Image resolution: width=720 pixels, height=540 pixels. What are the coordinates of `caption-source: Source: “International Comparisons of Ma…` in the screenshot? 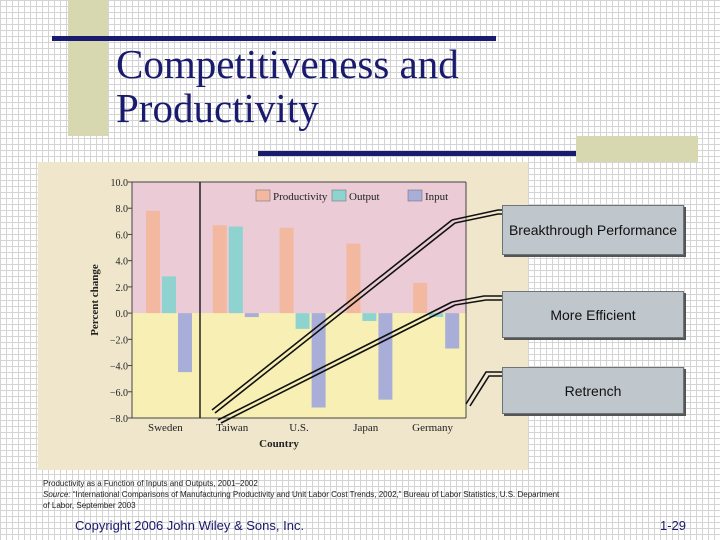 It's located at (303, 500).